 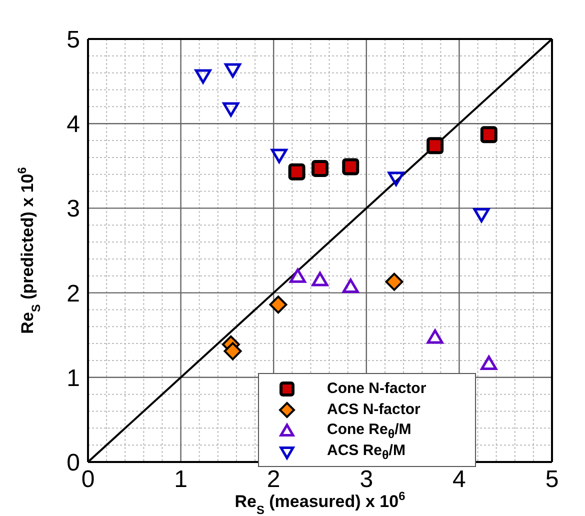 I want to click on x-tick-label: 1, so click(x=181, y=480).